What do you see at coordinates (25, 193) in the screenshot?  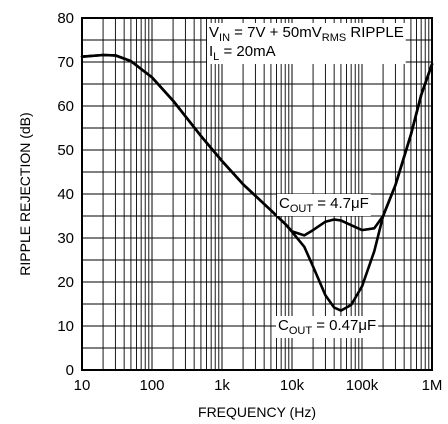 I see `y-axis-label: RIPPLE REJECTION (dB)` at bounding box center [25, 193].